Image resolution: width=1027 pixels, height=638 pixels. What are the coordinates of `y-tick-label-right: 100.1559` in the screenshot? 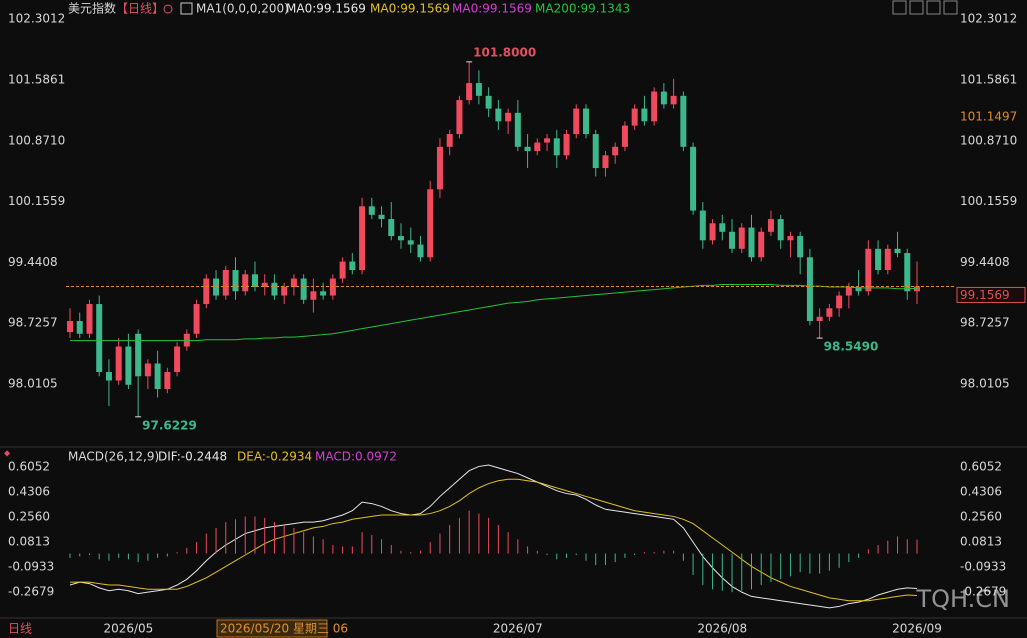 It's located at (988, 201).